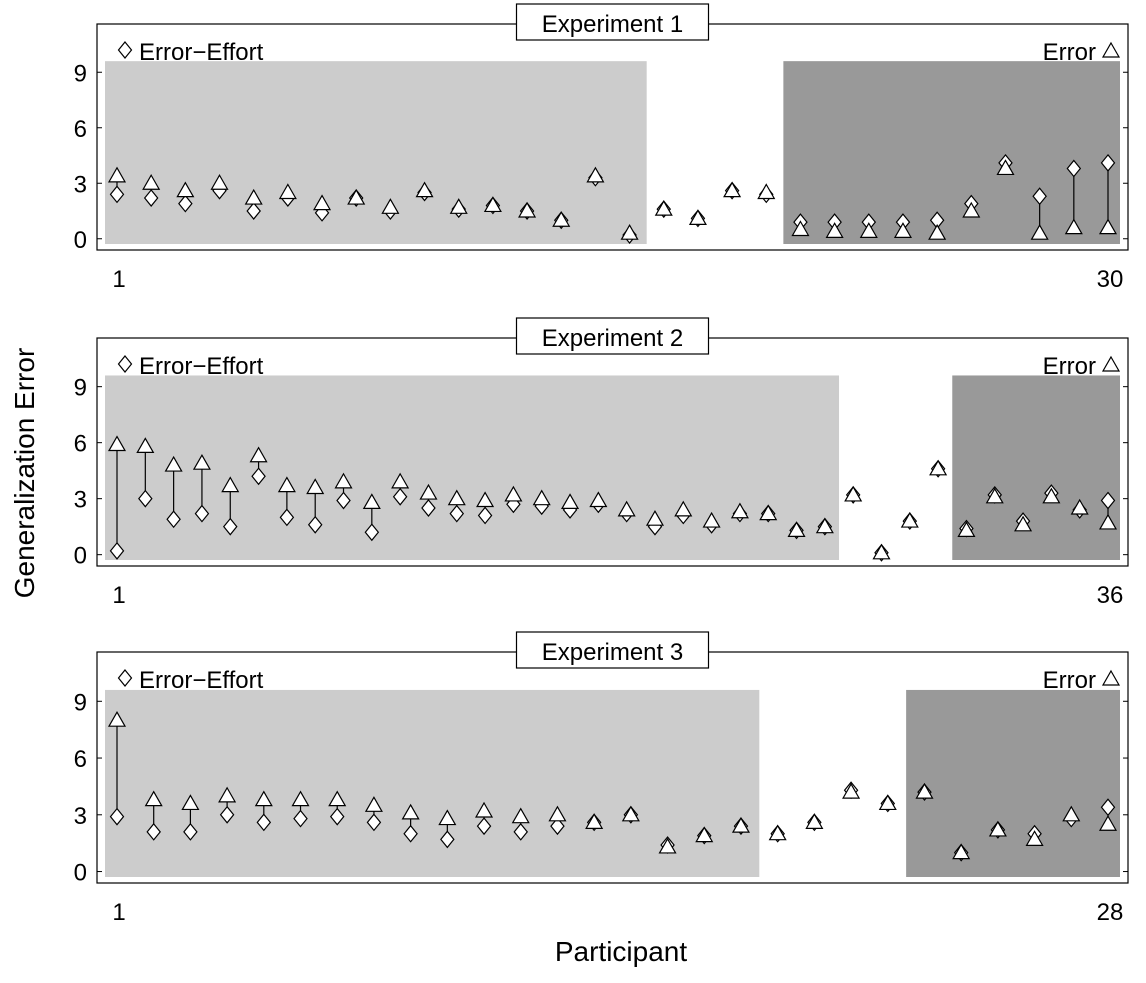  What do you see at coordinates (1013, 783) in the screenshot?
I see `shaded-region-dark` at bounding box center [1013, 783].